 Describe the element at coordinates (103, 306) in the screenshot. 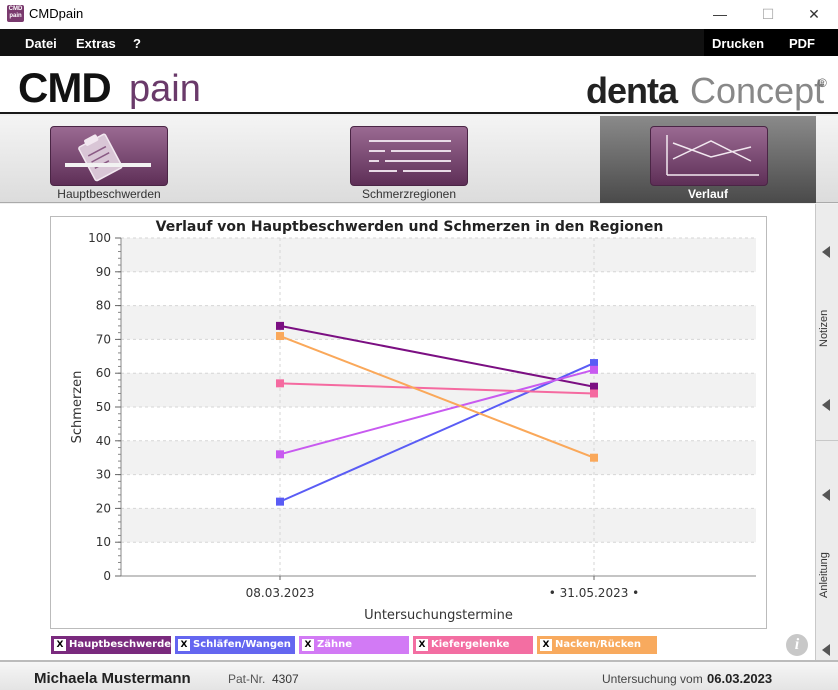

I see `y-tick-label: 80` at that location.